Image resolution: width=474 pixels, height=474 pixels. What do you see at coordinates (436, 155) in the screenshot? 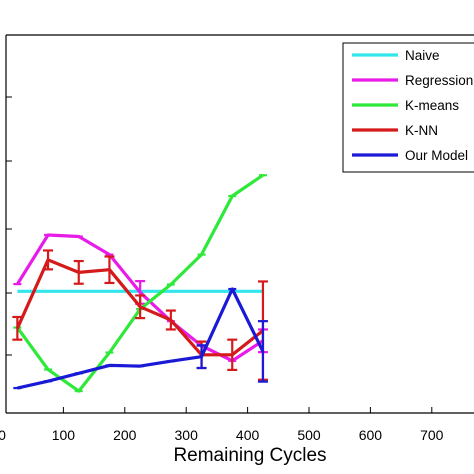
I see `legend-label: Our Model` at bounding box center [436, 155].